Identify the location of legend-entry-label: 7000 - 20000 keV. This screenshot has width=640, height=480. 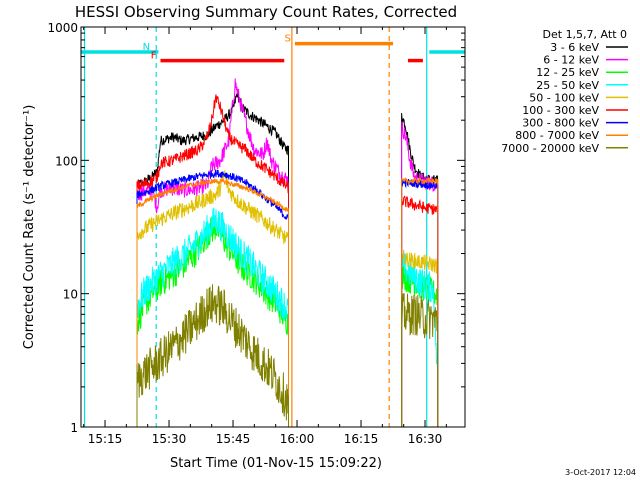
(550, 148).